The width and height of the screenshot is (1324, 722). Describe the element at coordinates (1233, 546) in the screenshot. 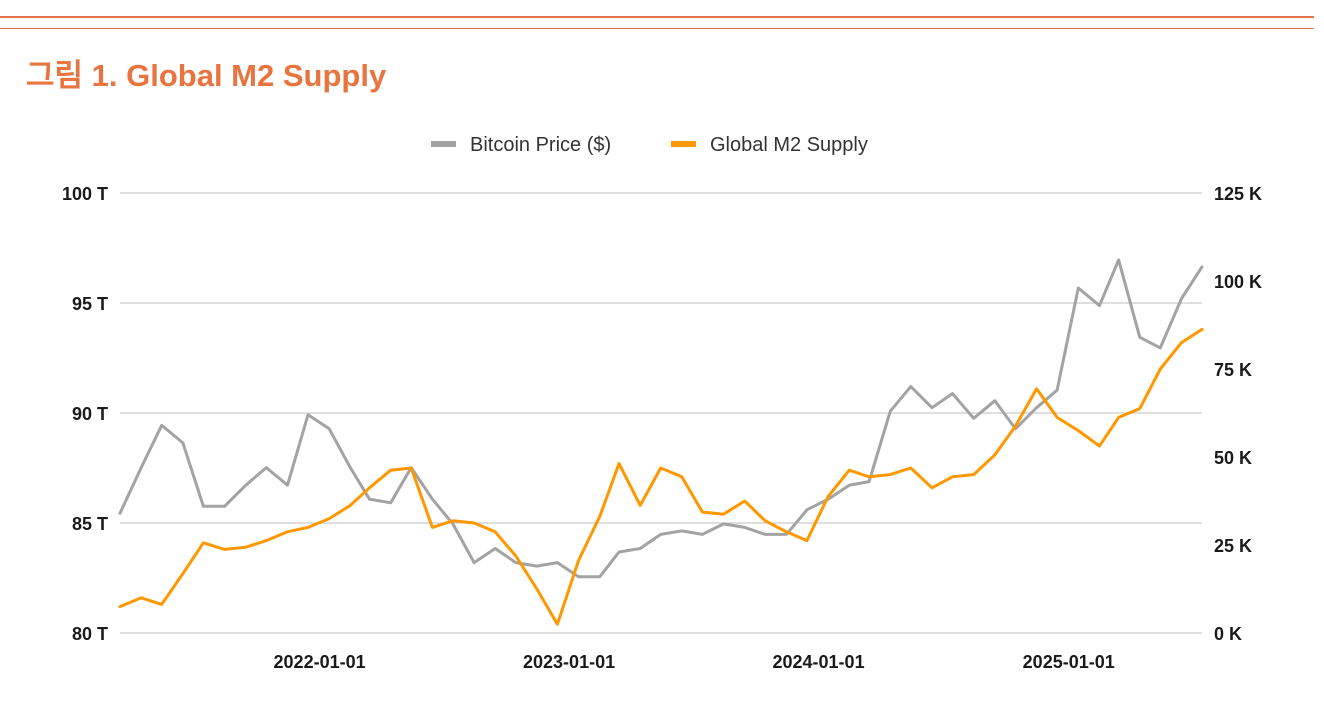

I see `right-tick-label: 25 K` at that location.